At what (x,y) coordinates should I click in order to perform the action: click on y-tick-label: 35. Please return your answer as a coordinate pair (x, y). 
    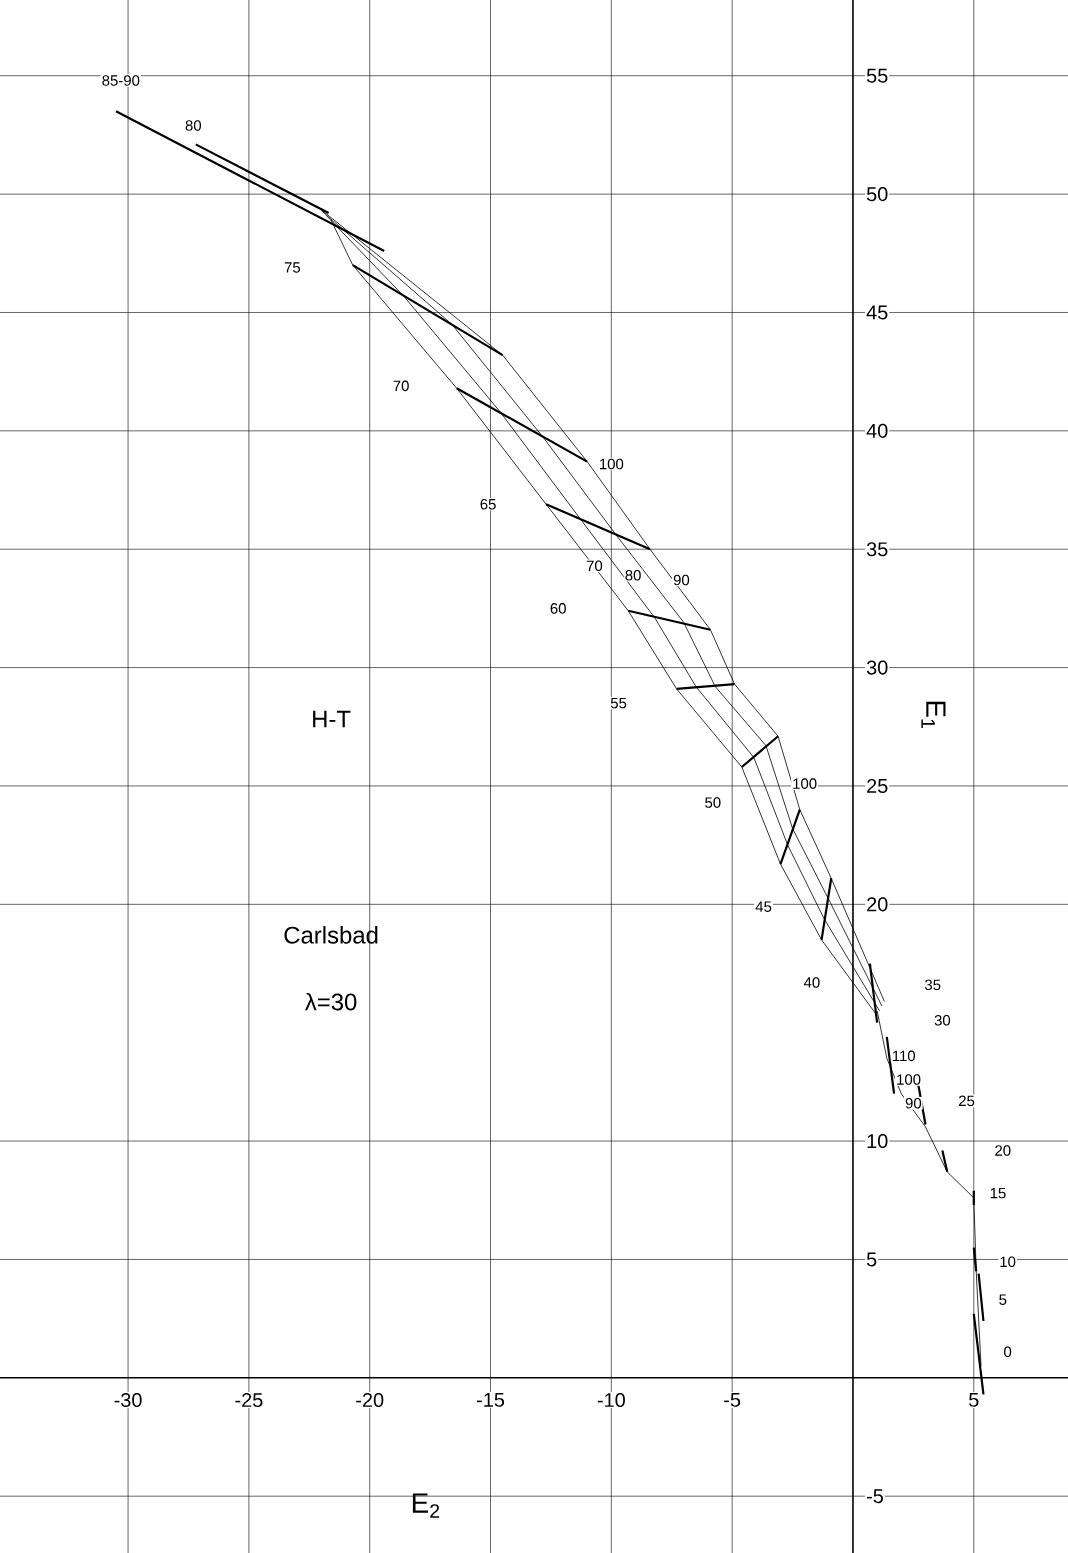
    Looking at the image, I should click on (877, 549).